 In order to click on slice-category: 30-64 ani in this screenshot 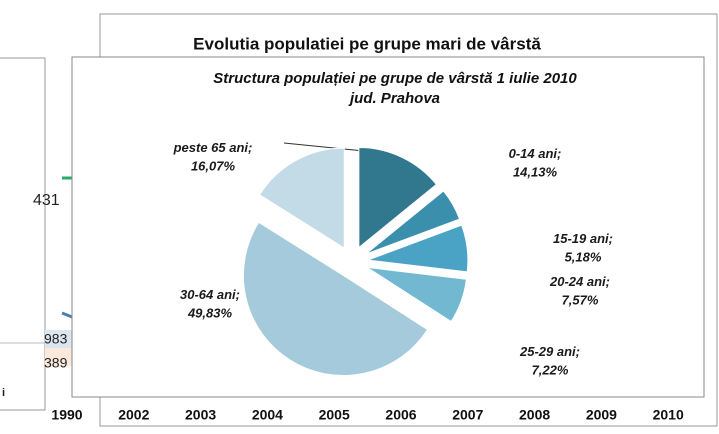, I will do `click(208, 294)`.